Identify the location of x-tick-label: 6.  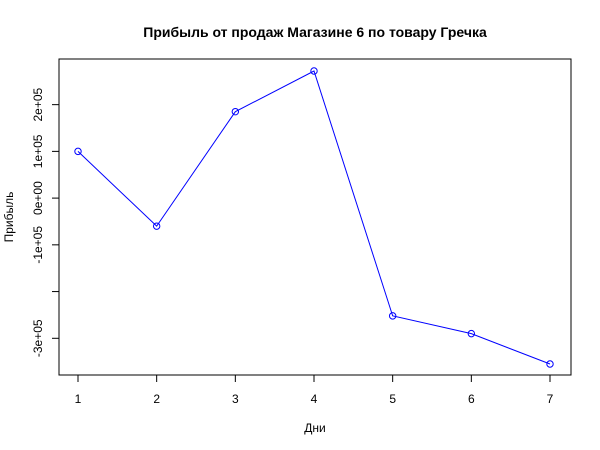
(471, 399).